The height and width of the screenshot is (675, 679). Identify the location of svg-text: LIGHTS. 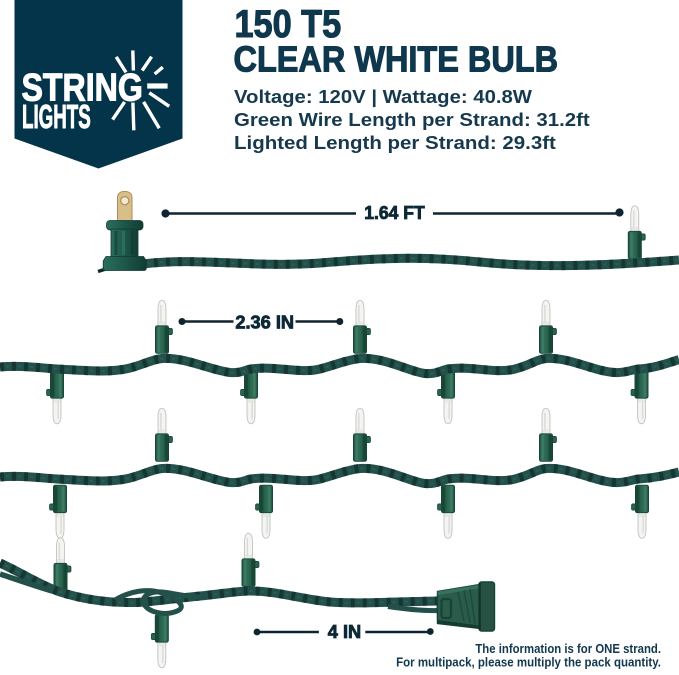
(56, 116).